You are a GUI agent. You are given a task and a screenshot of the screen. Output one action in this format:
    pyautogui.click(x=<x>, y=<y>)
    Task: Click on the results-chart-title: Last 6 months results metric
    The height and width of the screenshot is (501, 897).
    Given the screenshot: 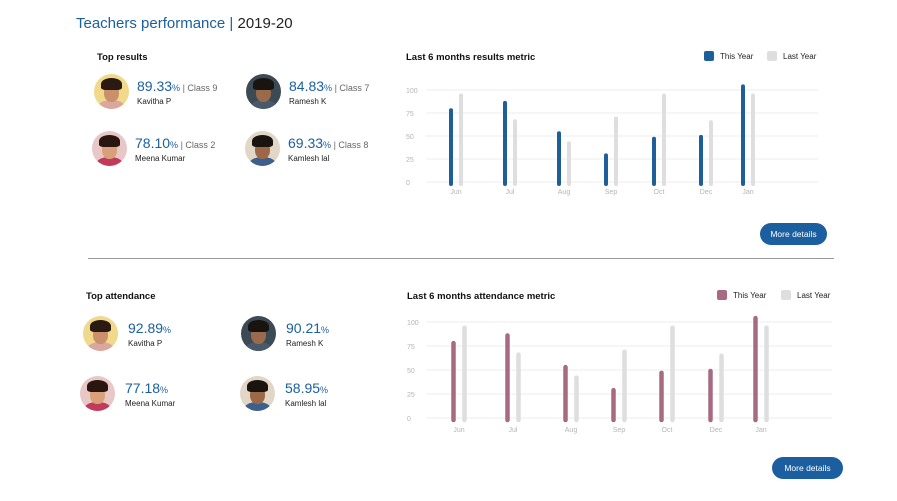 What is the action you would take?
    pyautogui.click(x=471, y=57)
    